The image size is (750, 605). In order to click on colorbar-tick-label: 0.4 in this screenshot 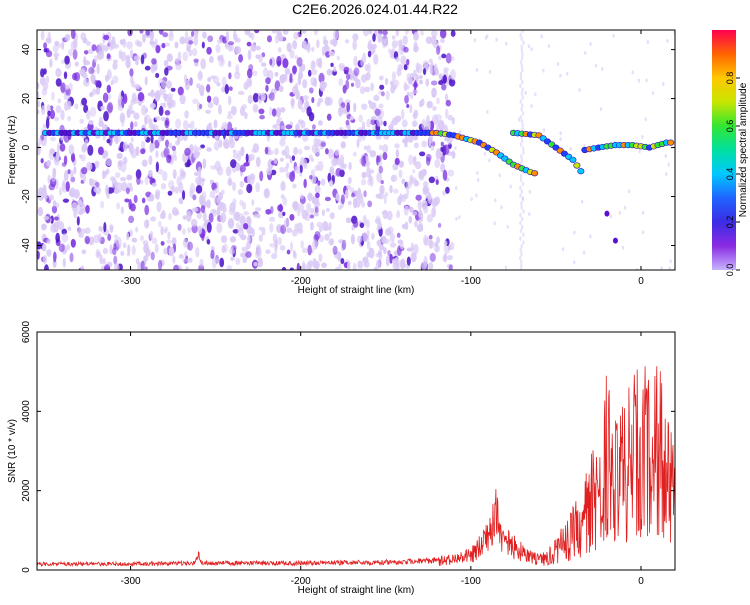, I will do `click(730, 174)`.